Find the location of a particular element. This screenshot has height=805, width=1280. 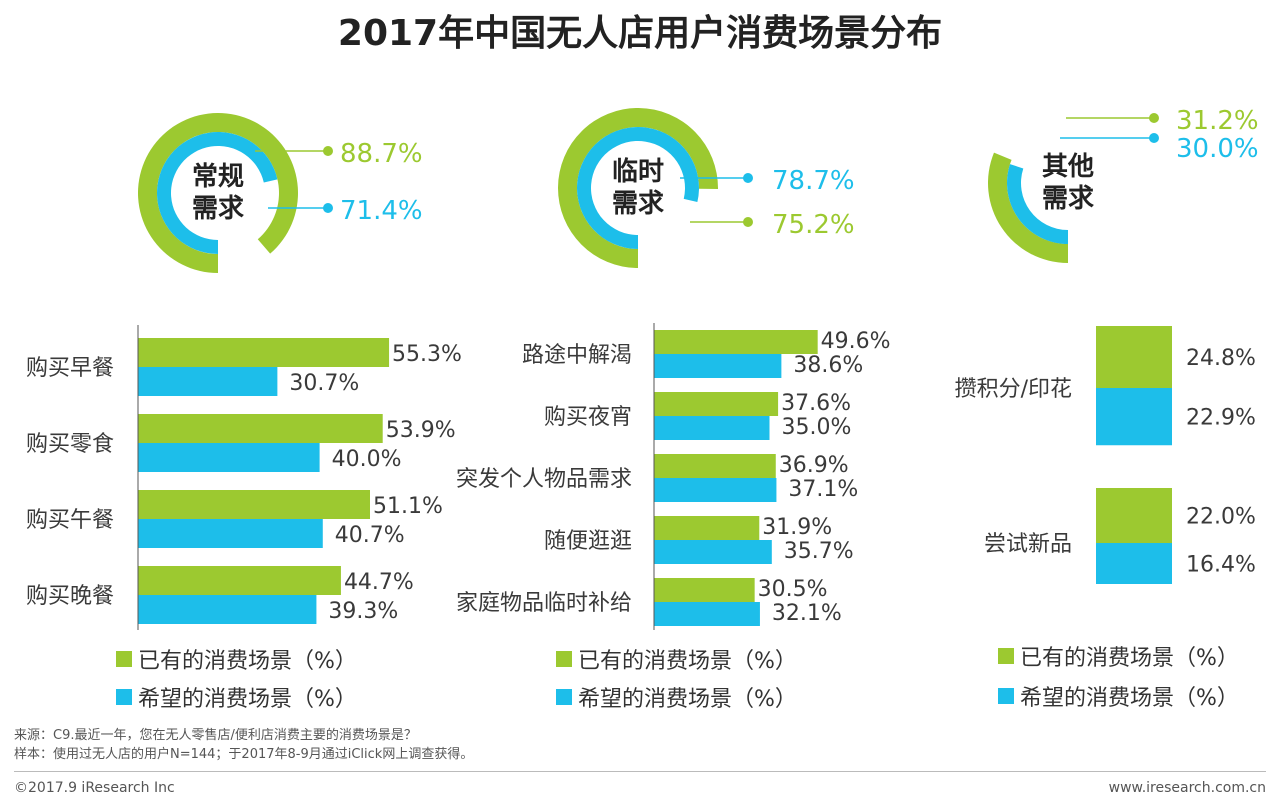

category-label: 家庭物品临时补给 is located at coordinates (544, 603).